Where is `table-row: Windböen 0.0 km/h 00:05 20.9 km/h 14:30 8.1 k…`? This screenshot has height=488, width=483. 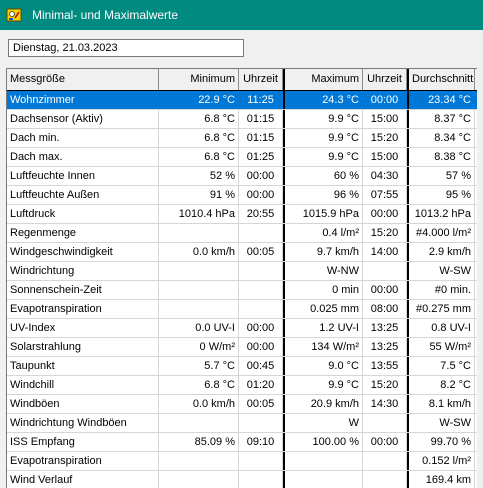 table-row: Windböen 0.0 km/h 00:05 20.9 km/h 14:30 8.1 k… is located at coordinates (242, 404).